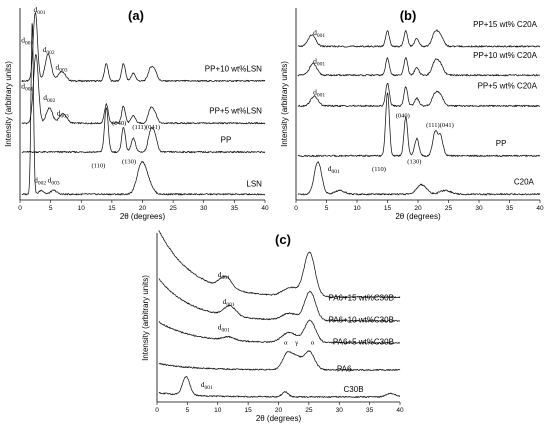 This screenshot has height=429, width=550. What do you see at coordinates (540, 208) in the screenshot?
I see `panel-b-x-tick-label: 40` at bounding box center [540, 208].